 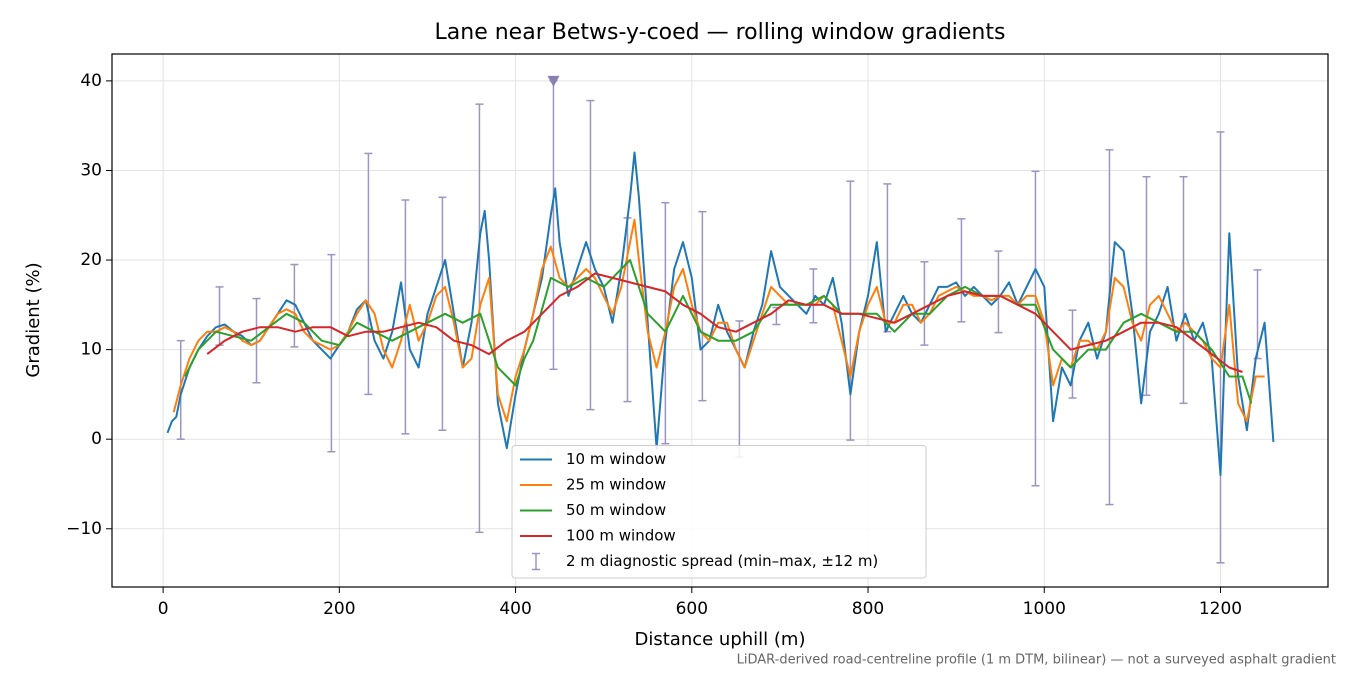 I want to click on y-tick-label: 10, so click(x=91, y=350).